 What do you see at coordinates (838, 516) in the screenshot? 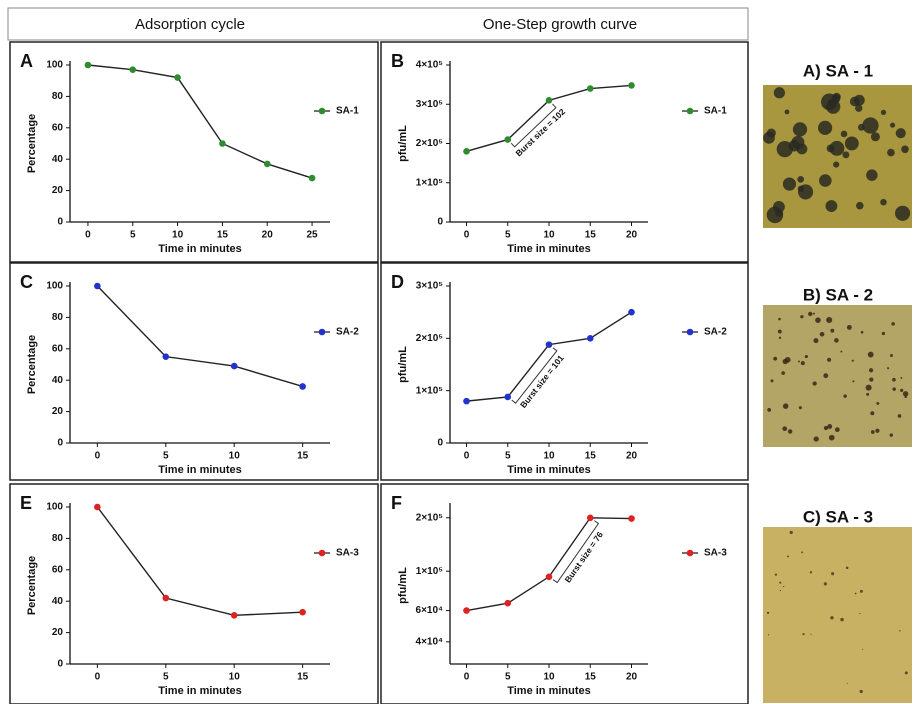
I see `photo-title: C) SA - 3` at bounding box center [838, 516].